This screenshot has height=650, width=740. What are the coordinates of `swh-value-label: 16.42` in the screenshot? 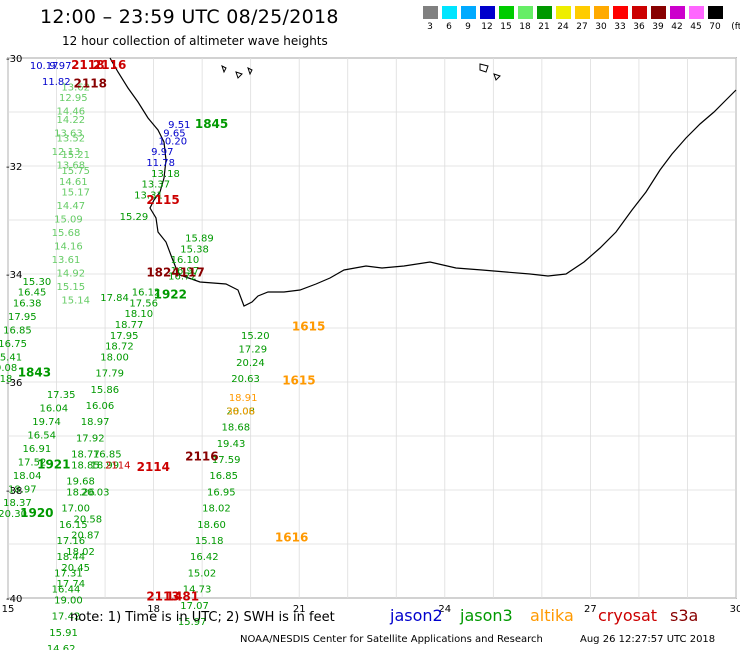 It's located at (204, 557).